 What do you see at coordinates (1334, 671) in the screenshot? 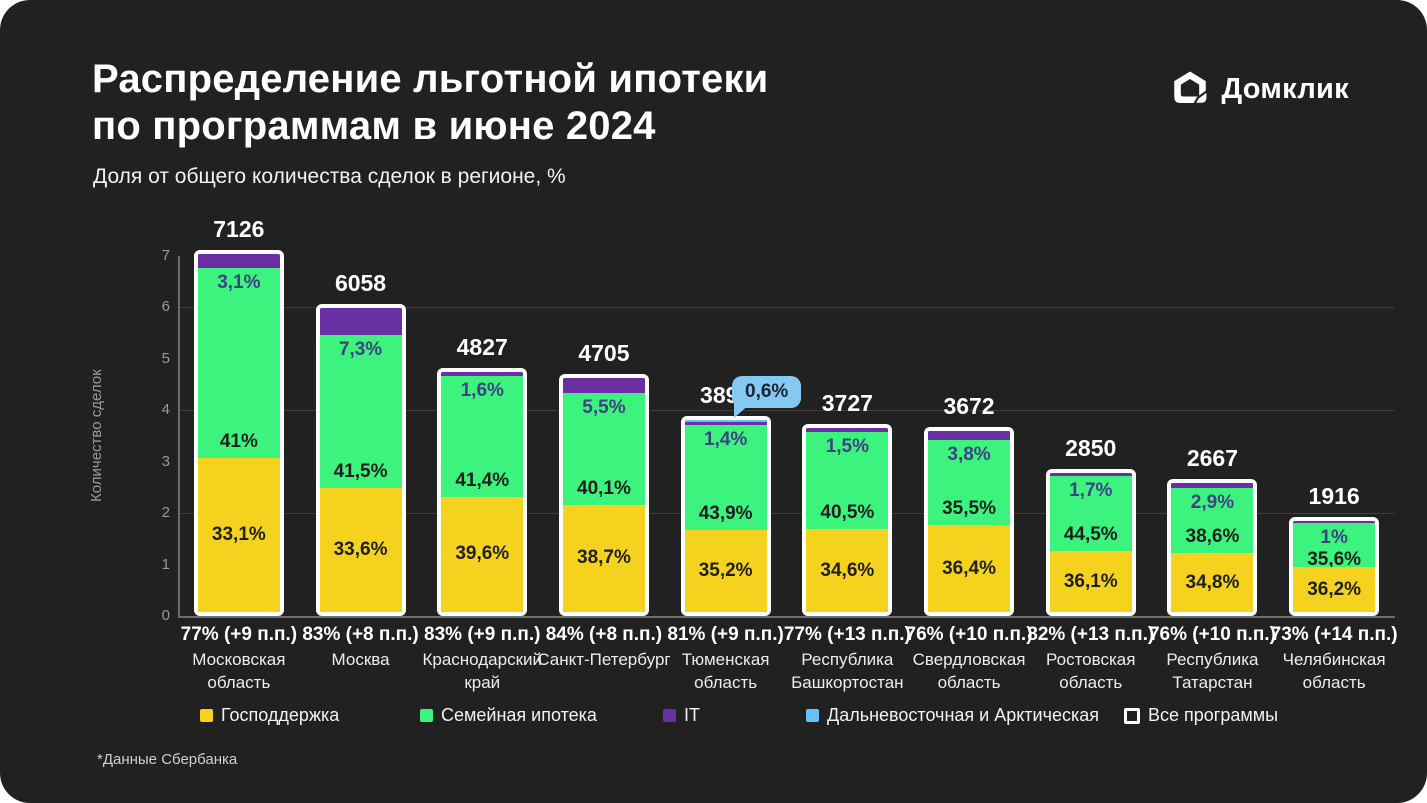
I see `region-name: Челябинская область` at bounding box center [1334, 671].